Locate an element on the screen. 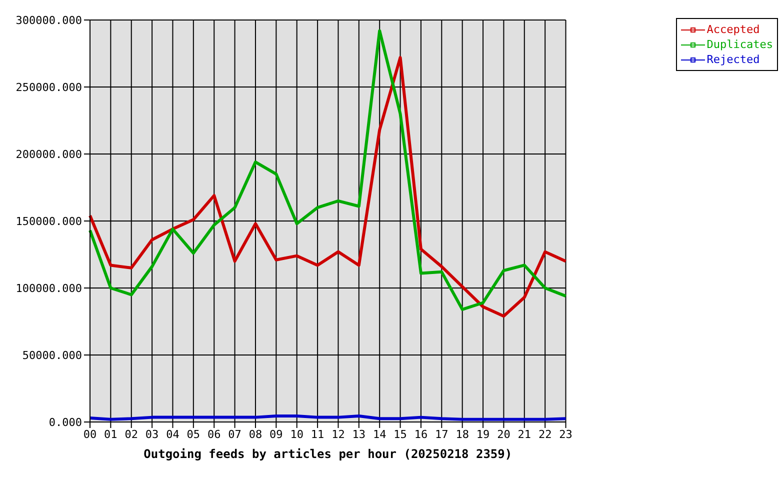  x-axis-title: Outgoing feeds by articles per hour (20250218 2359) is located at coordinates (328, 454).